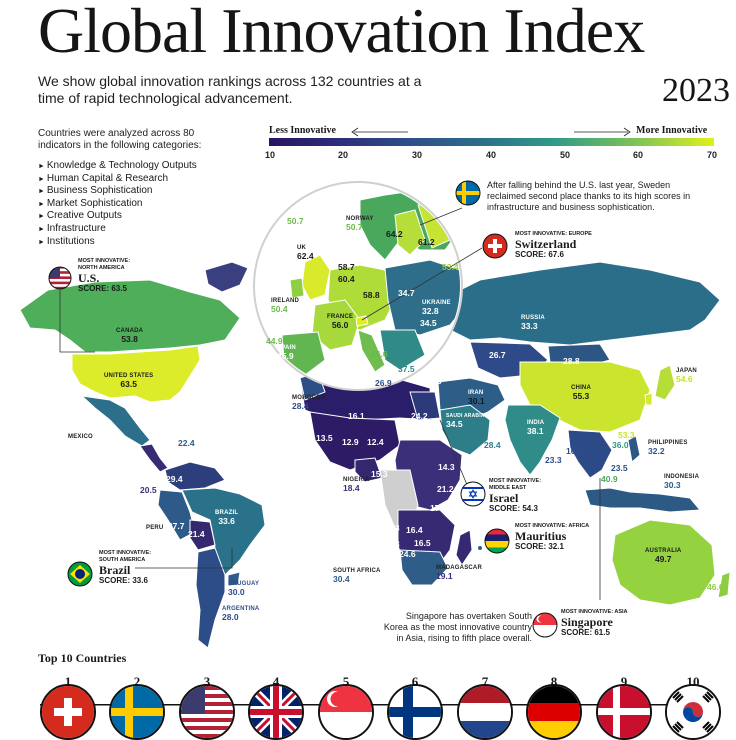 This screenshot has width=736, height=740. I want to click on map-label-saudi-arabia: SAUDI ARABIA 34.5, so click(465, 421).